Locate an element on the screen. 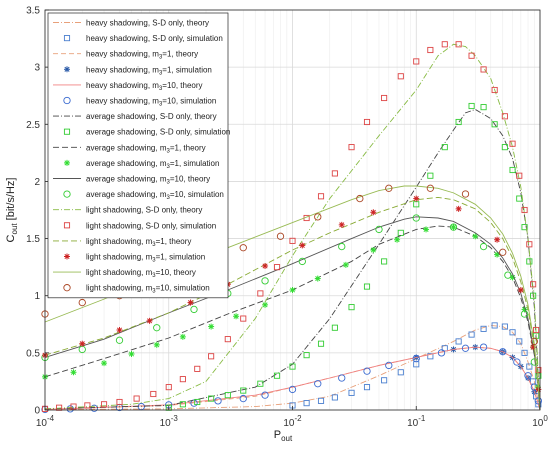 The width and height of the screenshot is (550, 449). legend-item: light shadowing, m3=1, simulation is located at coordinates (134, 258).